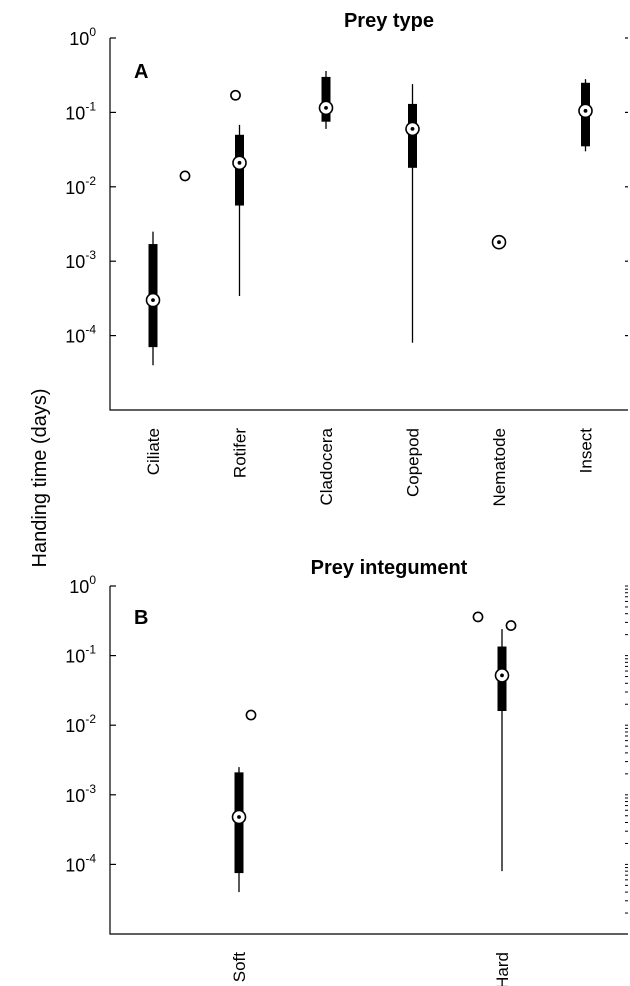 Image resolution: width=630 pixels, height=986 pixels. Describe the element at coordinates (141, 72) in the screenshot. I see `panel-label: A` at that location.